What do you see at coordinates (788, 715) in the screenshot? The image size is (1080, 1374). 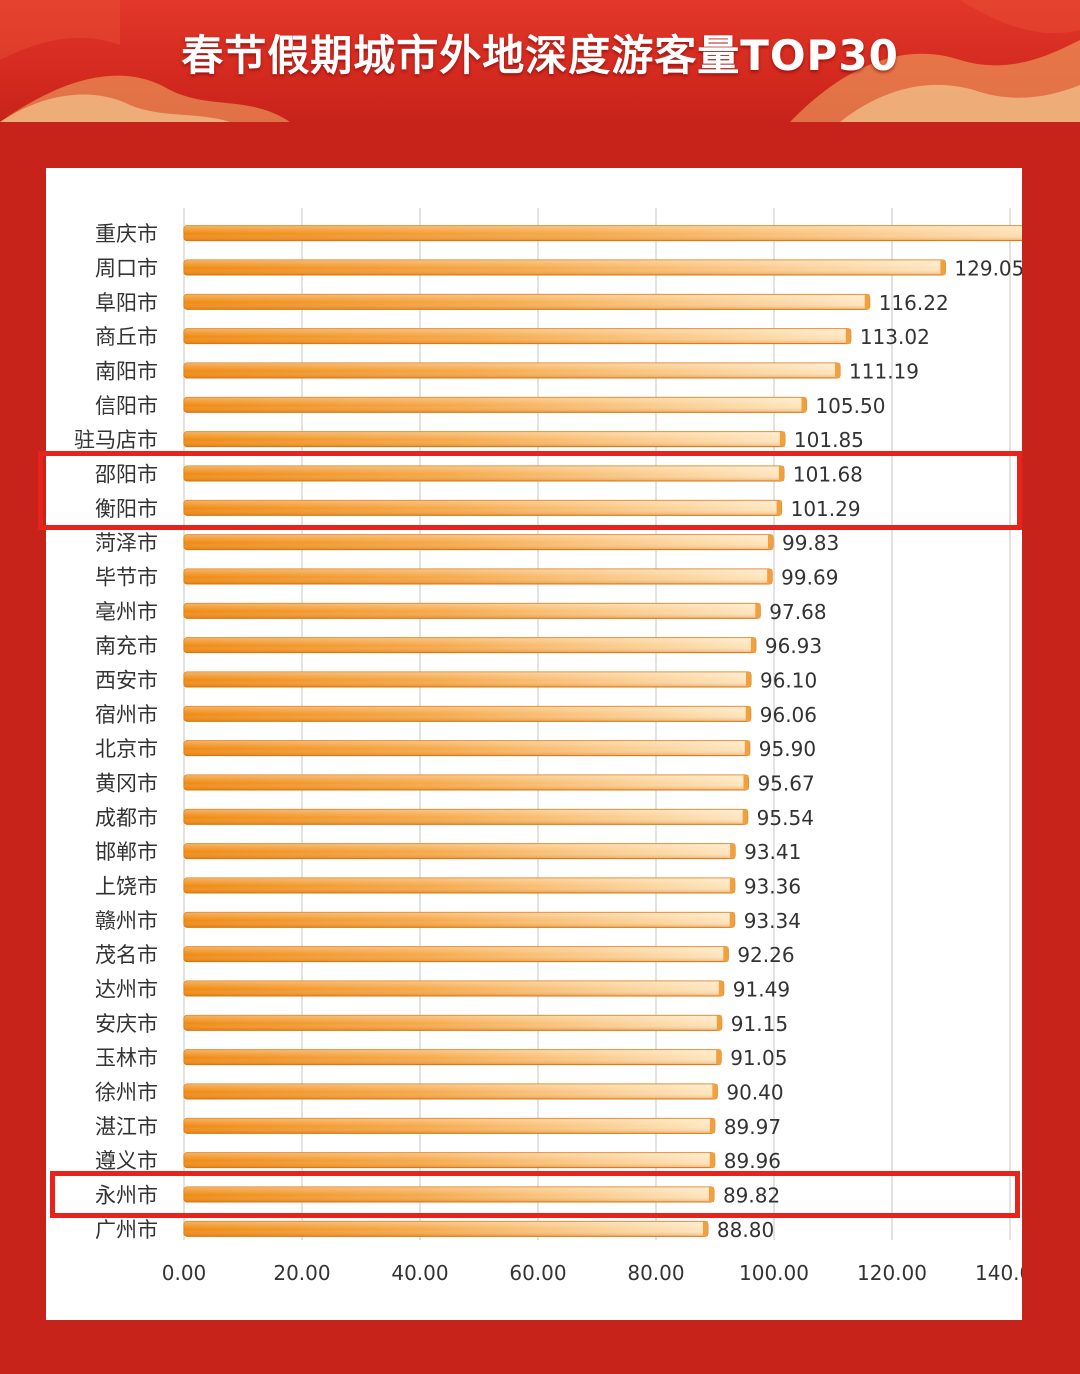 I see `value-label: 96.06` at bounding box center [788, 715].